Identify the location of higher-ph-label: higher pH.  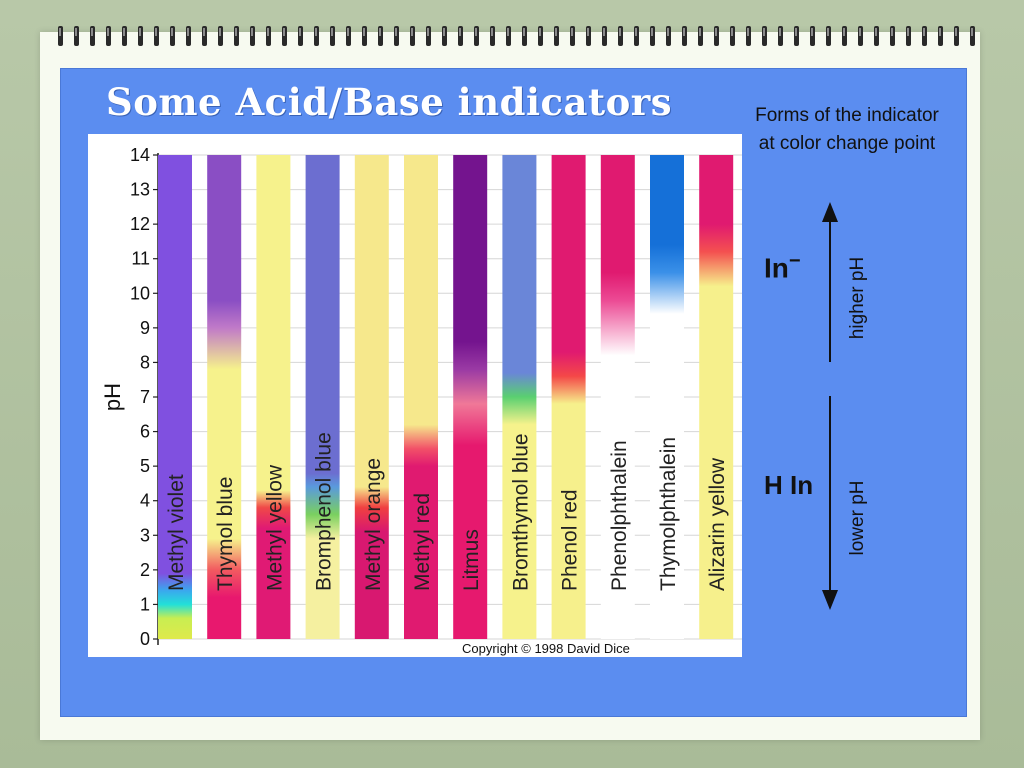
(857, 298).